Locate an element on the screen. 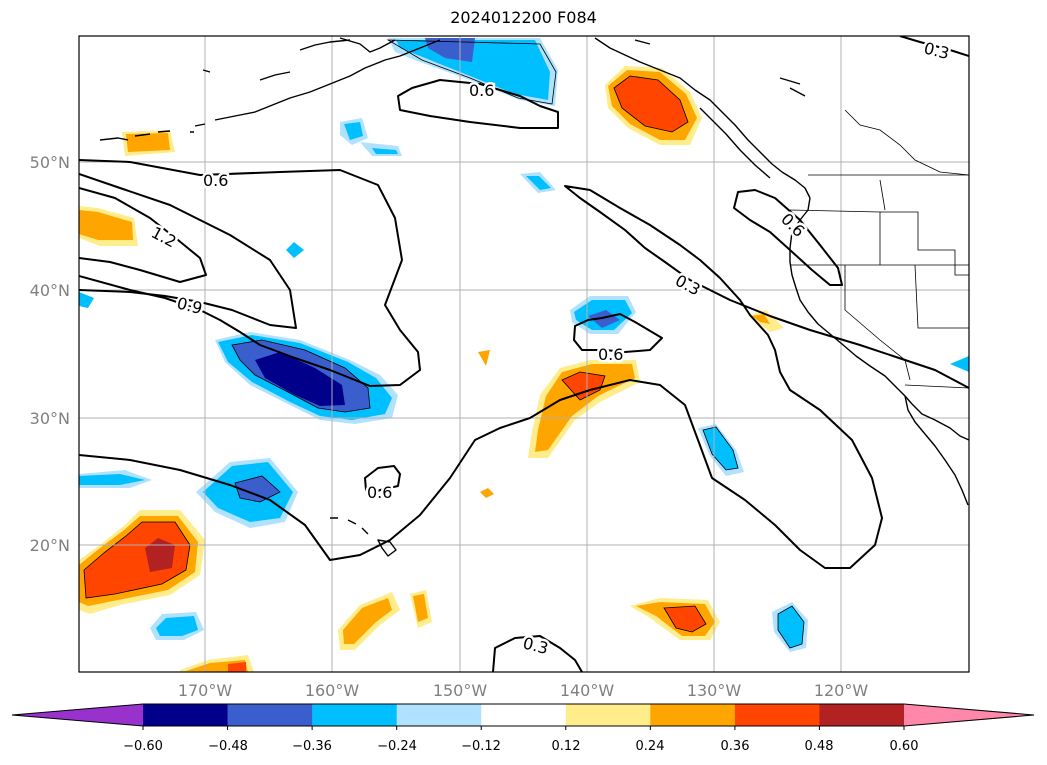  colorbar-extend-high is located at coordinates (969, 715).